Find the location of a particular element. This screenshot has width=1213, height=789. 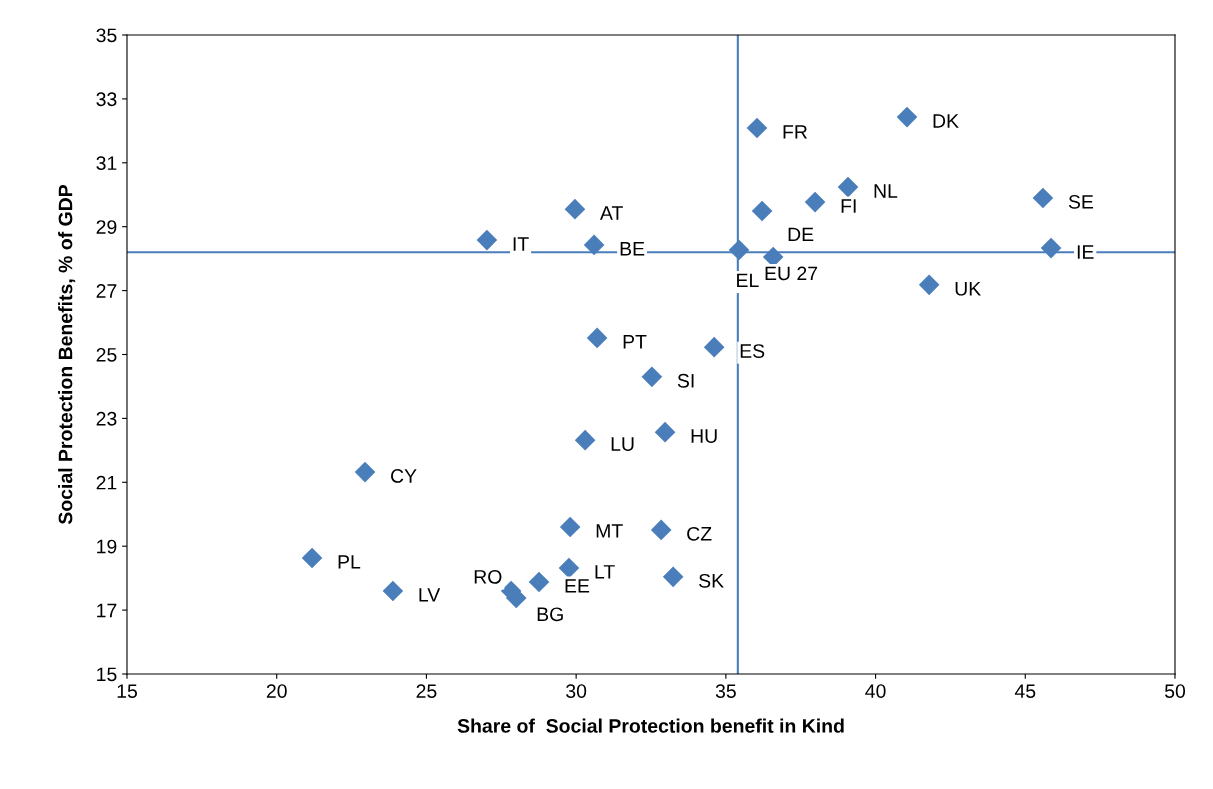

y-tick-label: 17 is located at coordinates (107, 610).